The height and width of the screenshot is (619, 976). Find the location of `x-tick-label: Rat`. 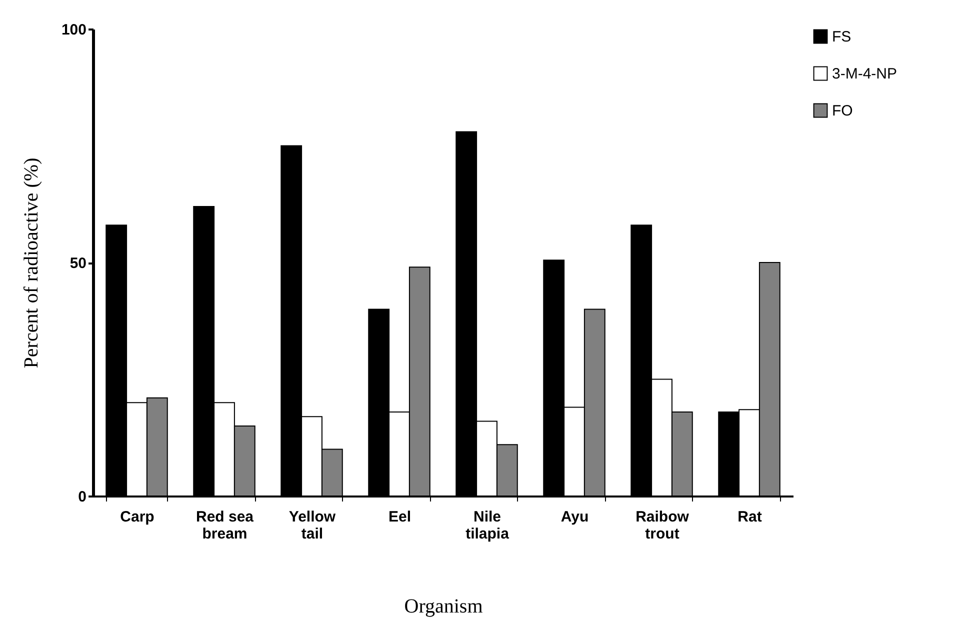

x-tick-label: Rat is located at coordinates (750, 517).